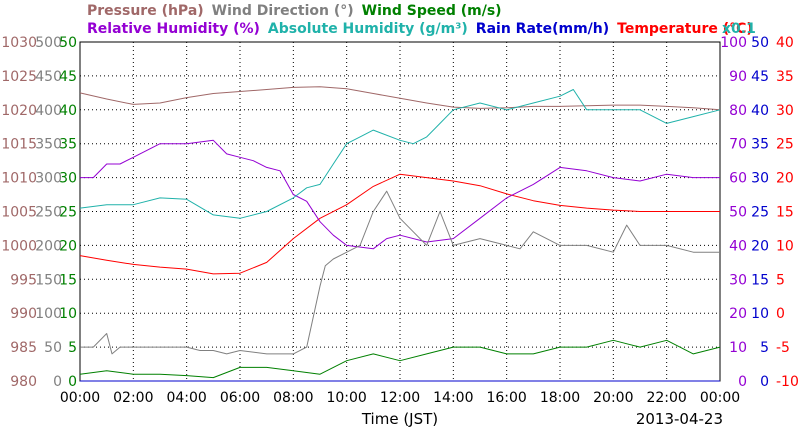 Image resolution: width=800 pixels, height=438 pixels. Describe the element at coordinates (19, 77) in the screenshot. I see `y-tick-label-pressure: 1025` at that location.